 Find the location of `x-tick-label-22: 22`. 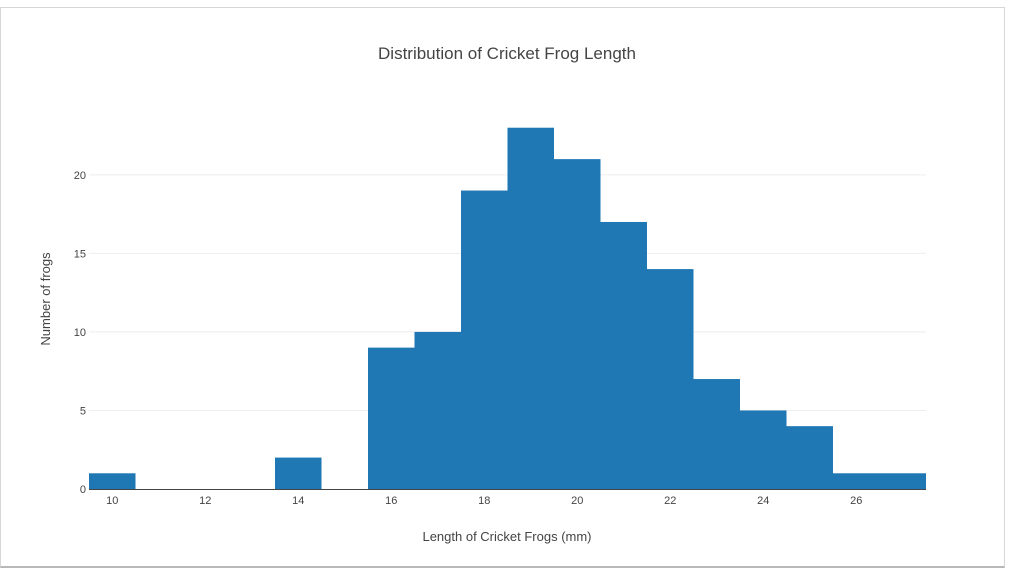

x-tick-label-22: 22 is located at coordinates (670, 501).